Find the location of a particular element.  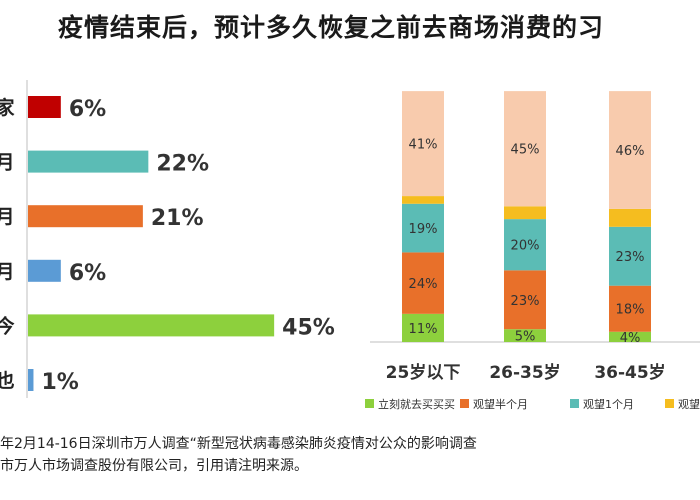

legend-label: 观望 is located at coordinates (689, 404).